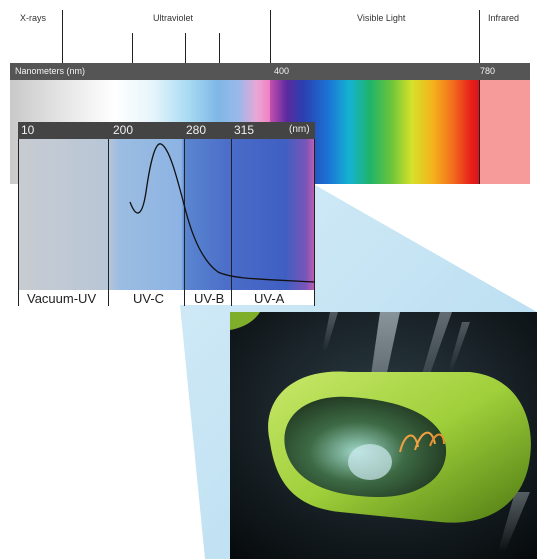 The width and height of the screenshot is (537, 559). I want to click on inset-tick-315: 315, so click(244, 130).